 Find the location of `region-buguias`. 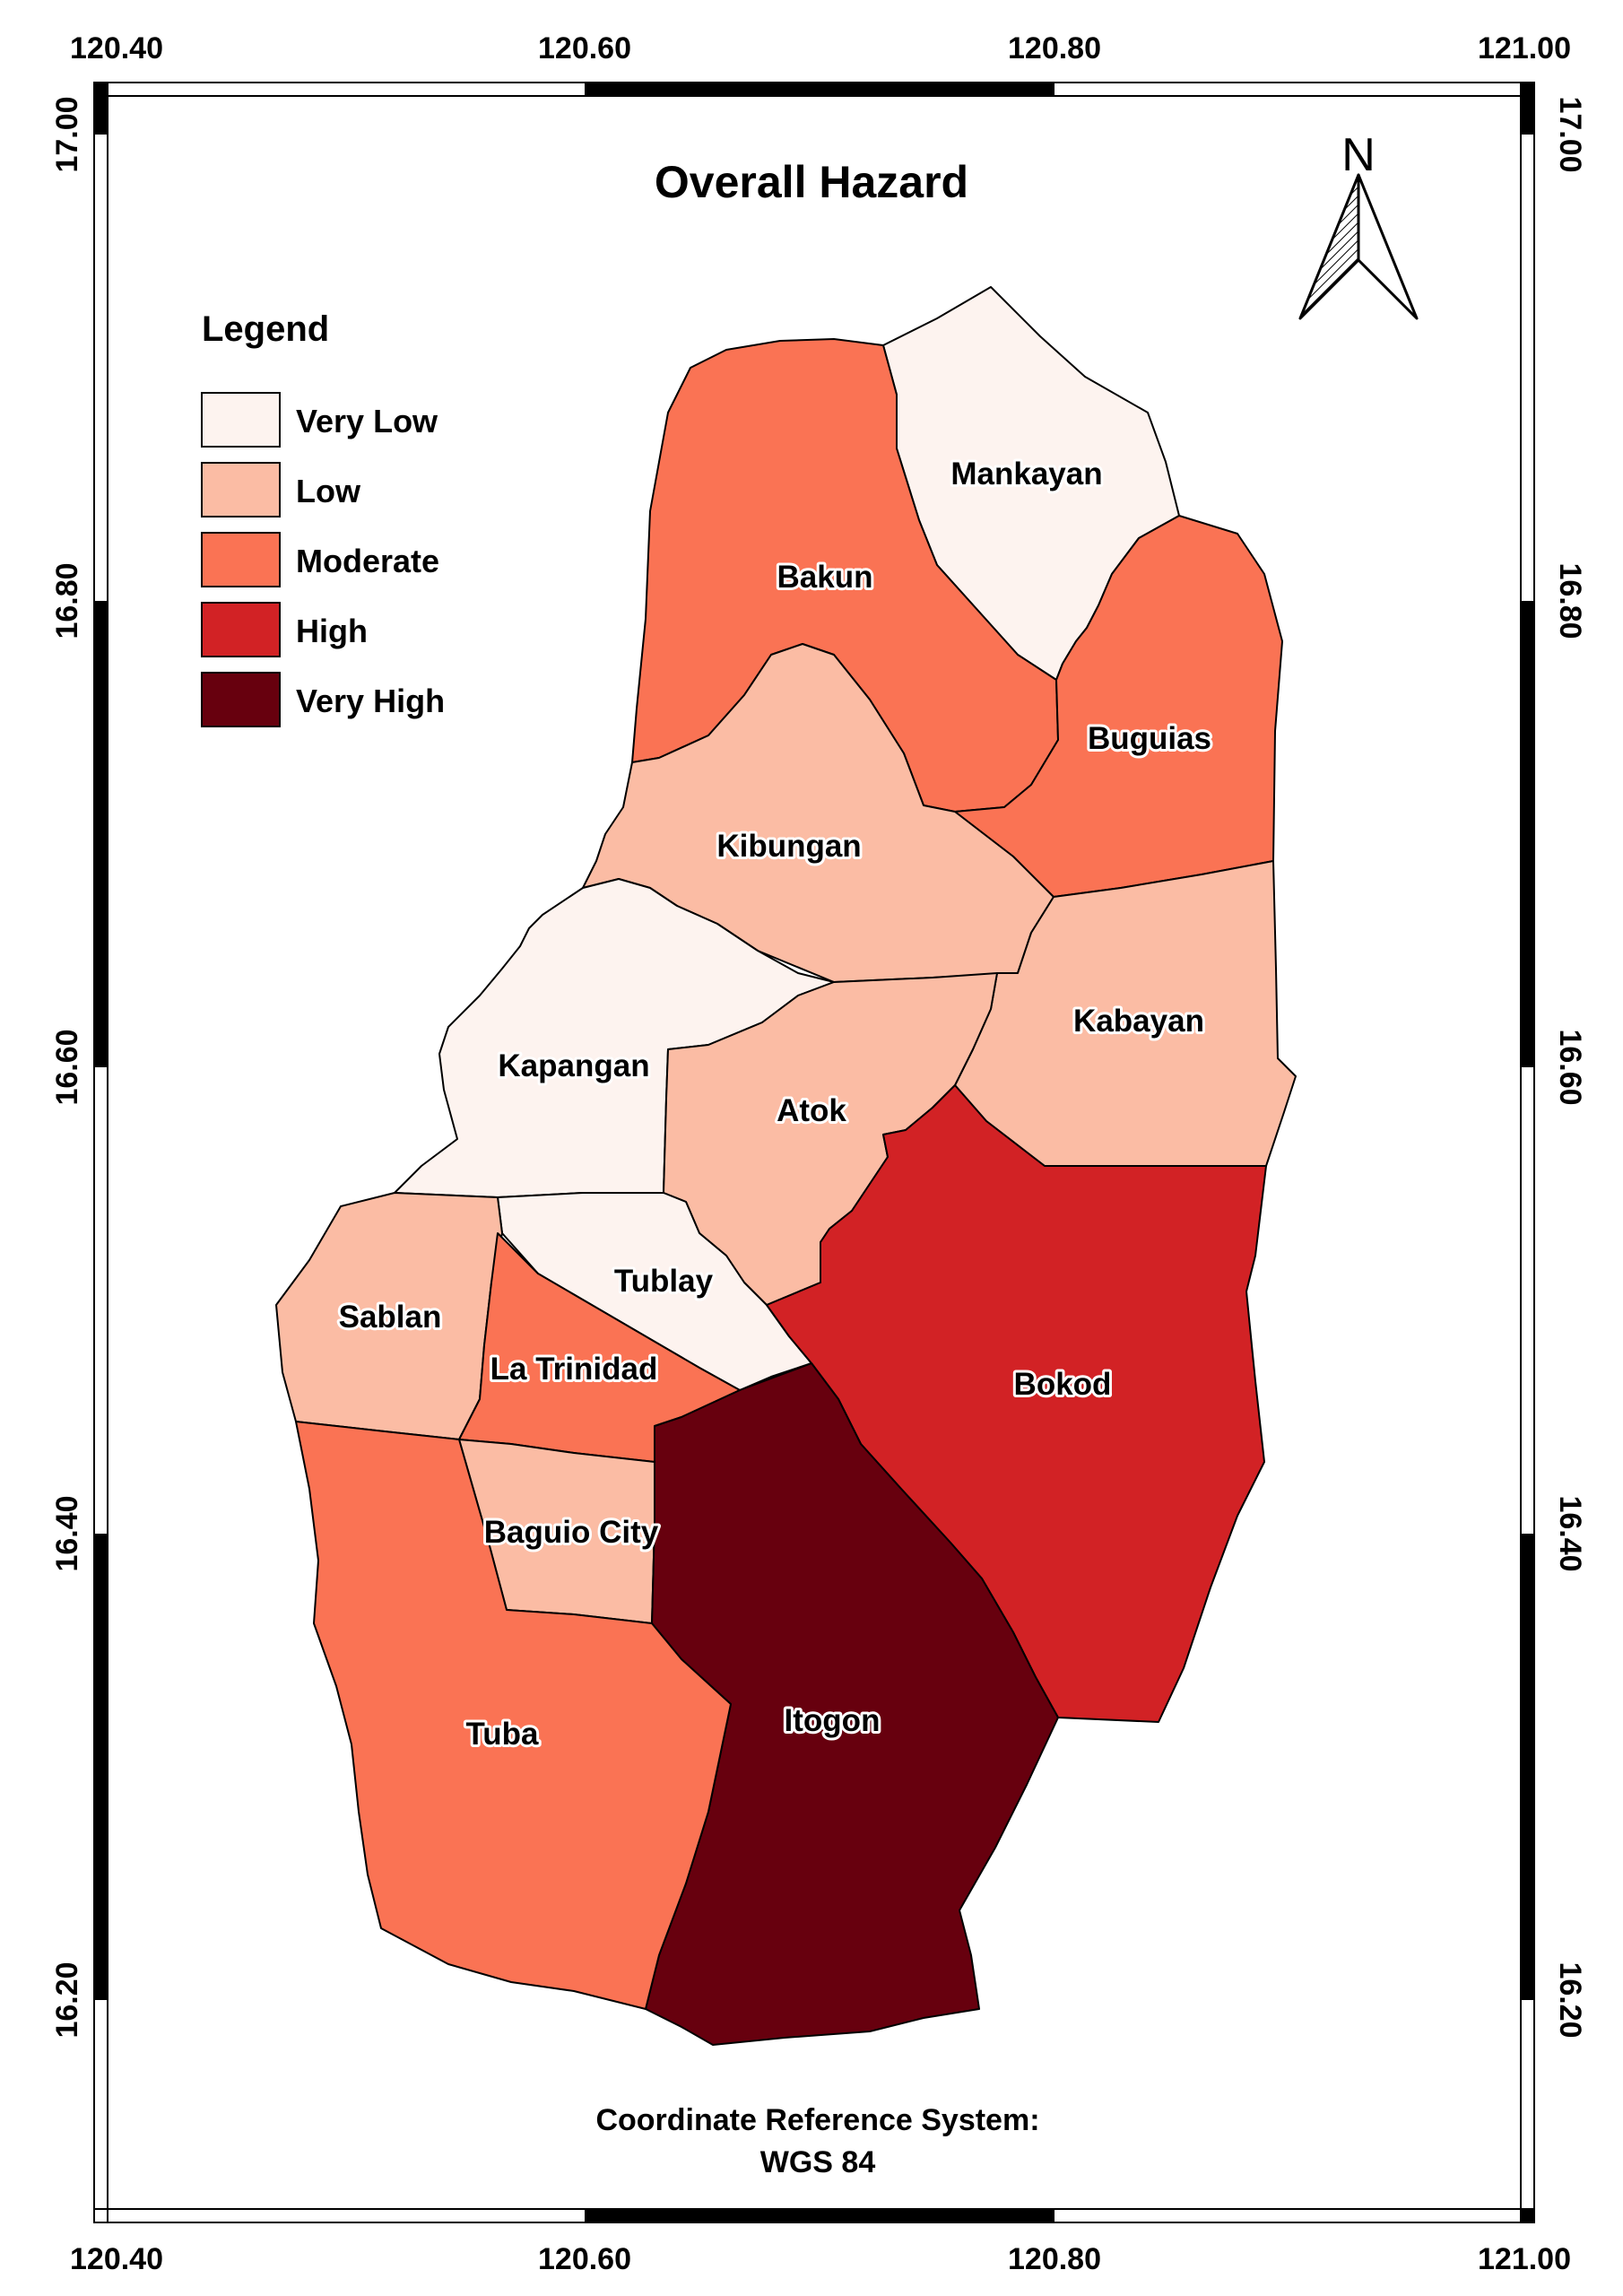

region-buguias is located at coordinates (1118, 706).